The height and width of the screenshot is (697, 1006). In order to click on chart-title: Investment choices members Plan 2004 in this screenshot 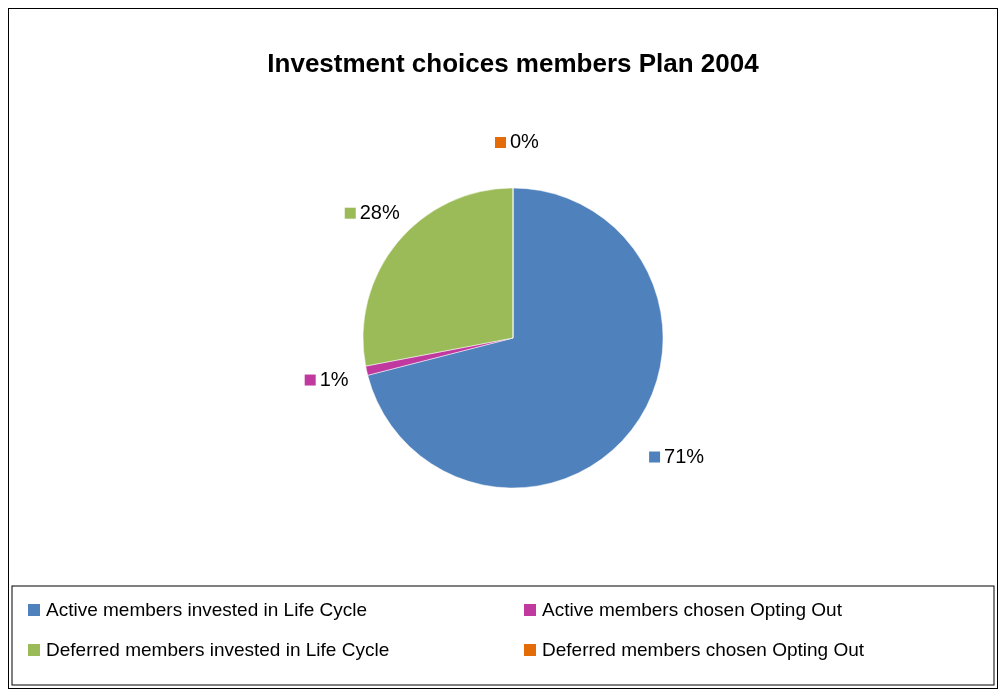, I will do `click(513, 63)`.